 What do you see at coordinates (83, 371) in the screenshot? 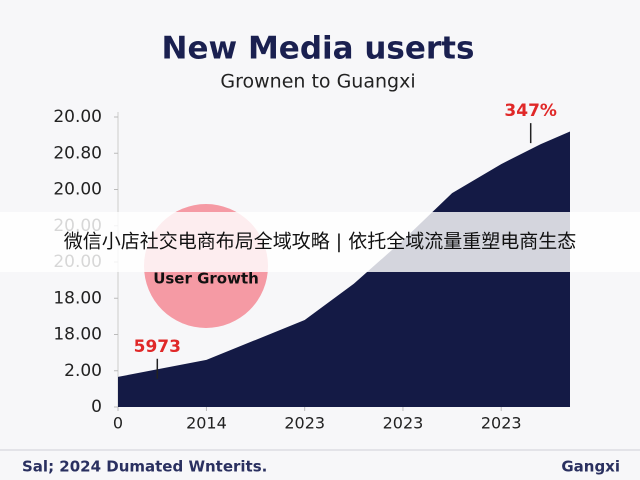
I see `y-tick-label: 2.00` at bounding box center [83, 371].